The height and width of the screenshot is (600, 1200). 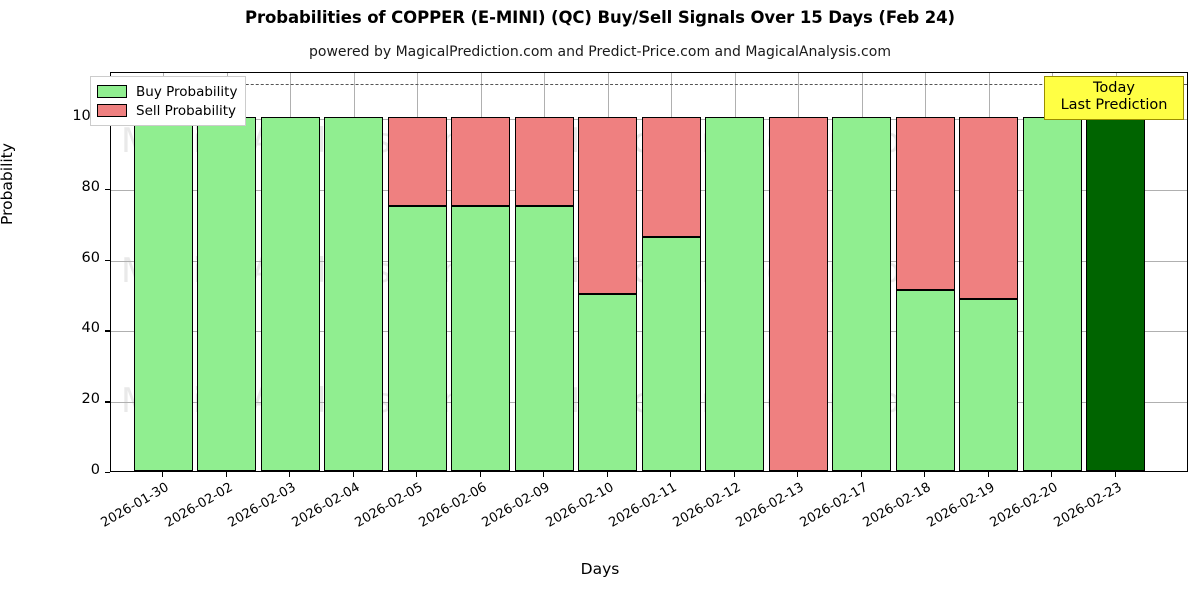 I want to click on legend-item-buy: Buy Probability, so click(x=167, y=91).